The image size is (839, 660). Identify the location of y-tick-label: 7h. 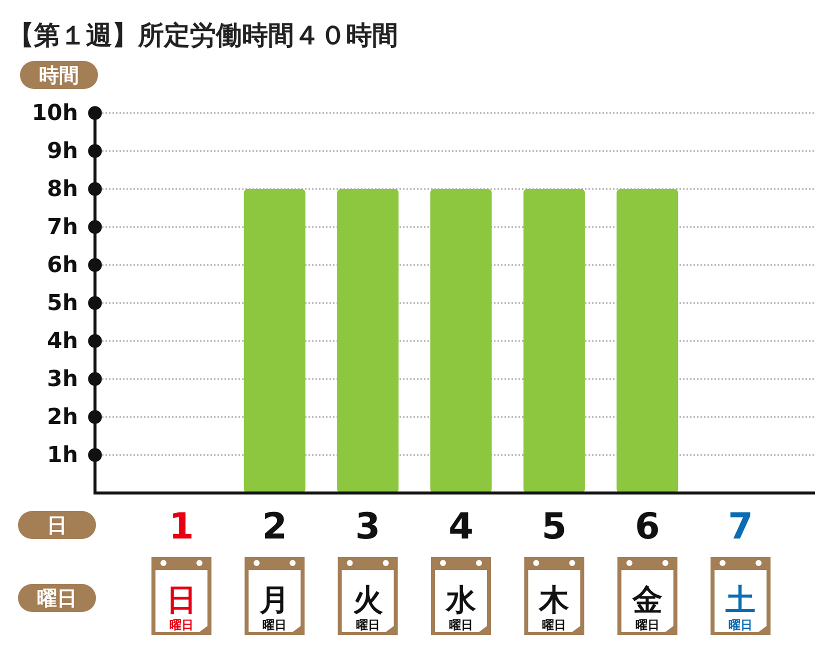
(62, 227).